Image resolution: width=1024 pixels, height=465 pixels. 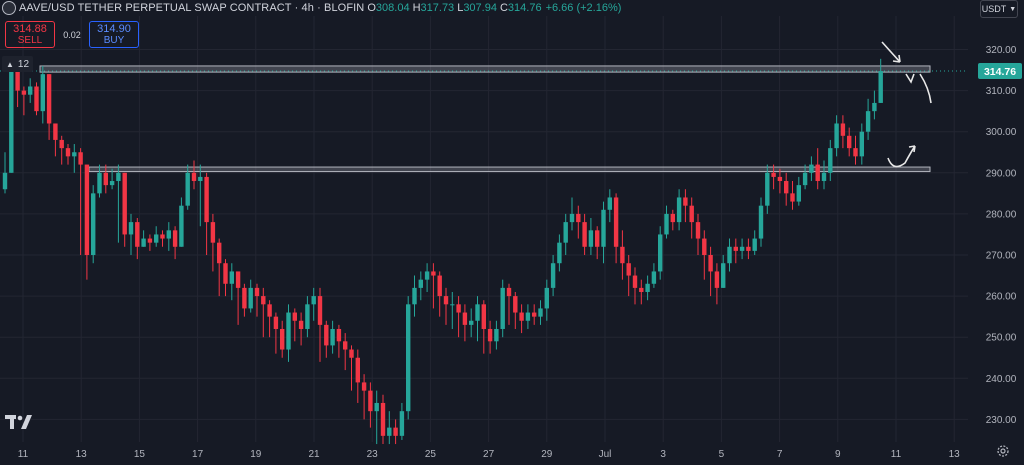 I want to click on high-value: 317.73, so click(x=437, y=8).